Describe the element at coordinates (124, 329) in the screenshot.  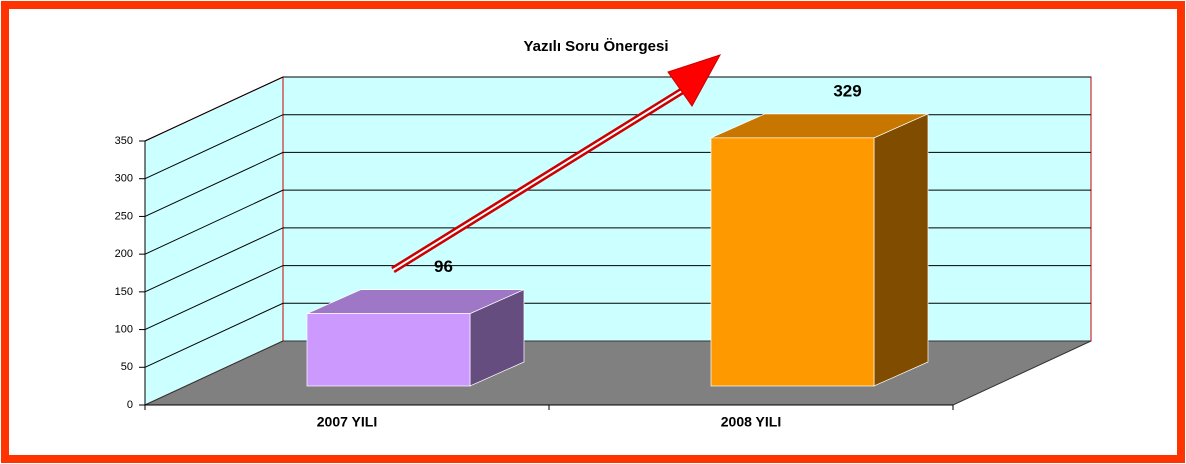
I see `y-tick-label: 100` at that location.